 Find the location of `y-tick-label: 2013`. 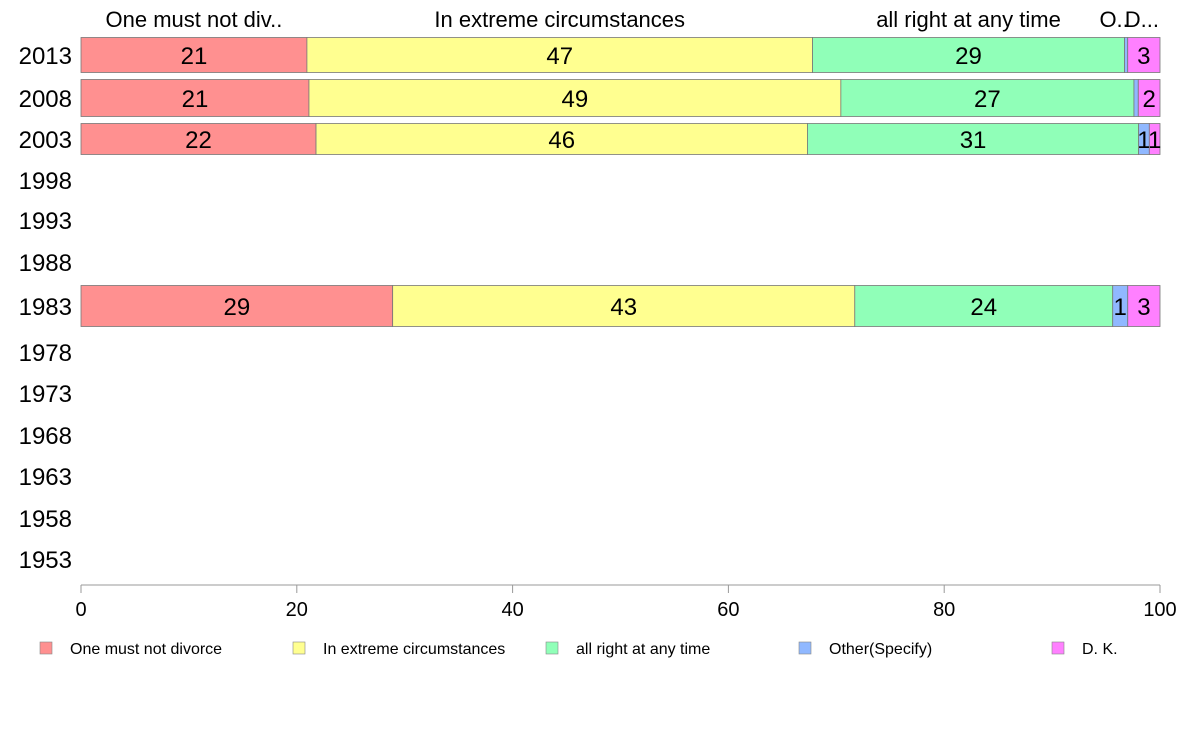

y-tick-label: 2013 is located at coordinates (45, 56).